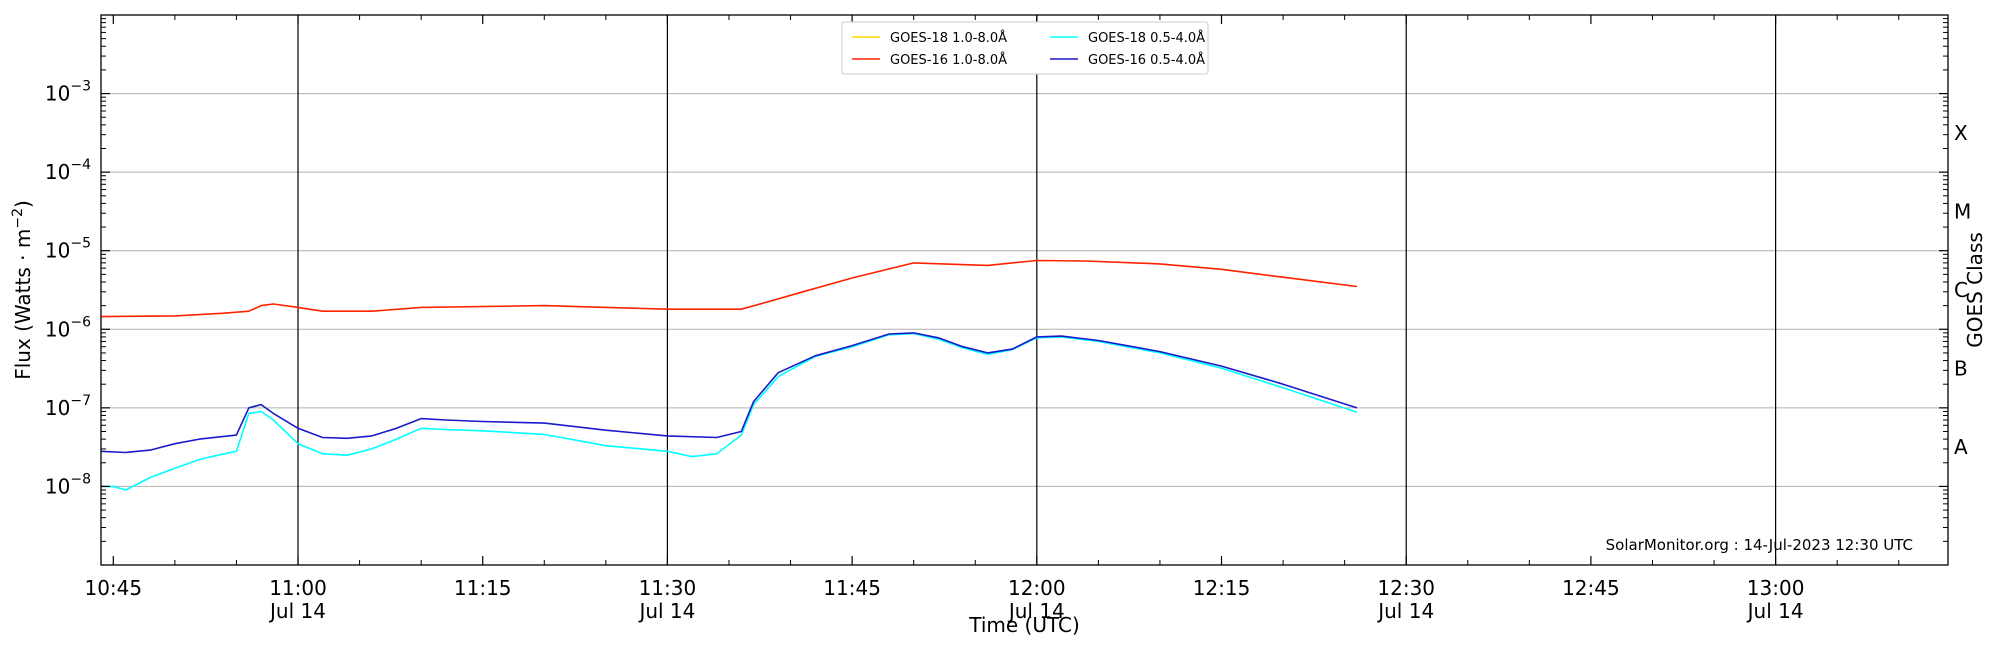 Image resolution: width=2000 pixels, height=650 pixels. I want to click on y-axis-title: Flux (Watts · m−2), so click(22, 290).